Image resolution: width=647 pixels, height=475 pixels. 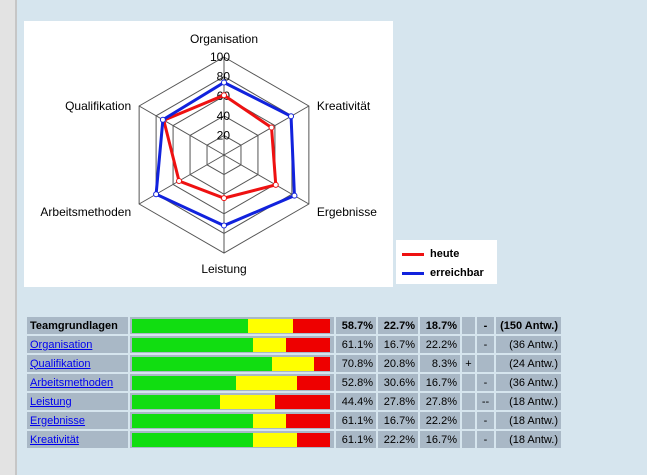 What do you see at coordinates (98, 106) in the screenshot?
I see `axis-label: Qualifikation` at bounding box center [98, 106].